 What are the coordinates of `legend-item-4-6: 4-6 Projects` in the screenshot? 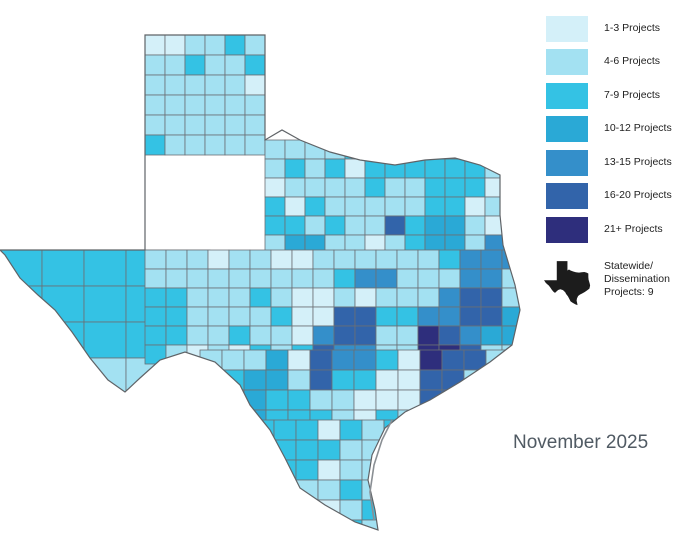 It's located at (616, 63).